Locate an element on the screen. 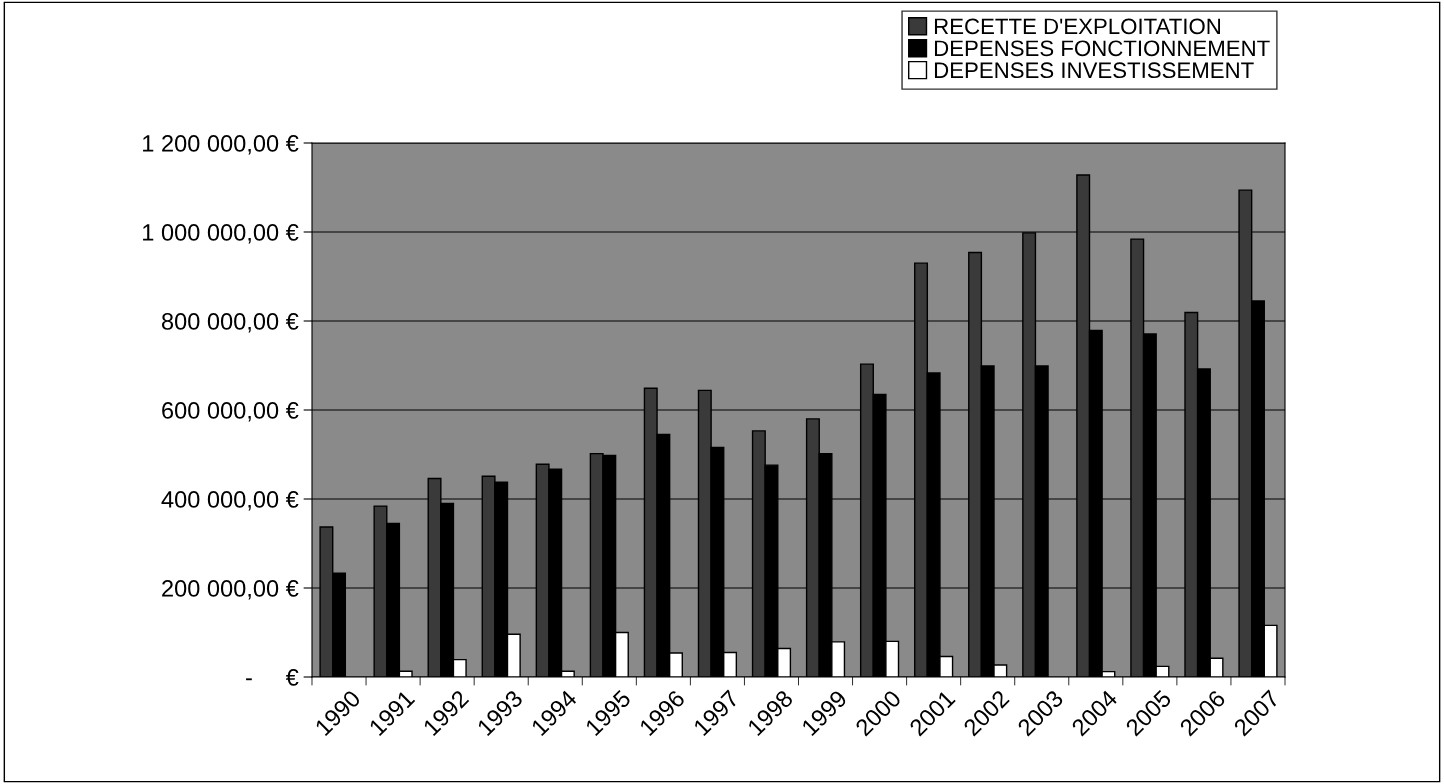 The image size is (1444, 784). y-tick-label: 200 000,00 € is located at coordinates (230, 590).